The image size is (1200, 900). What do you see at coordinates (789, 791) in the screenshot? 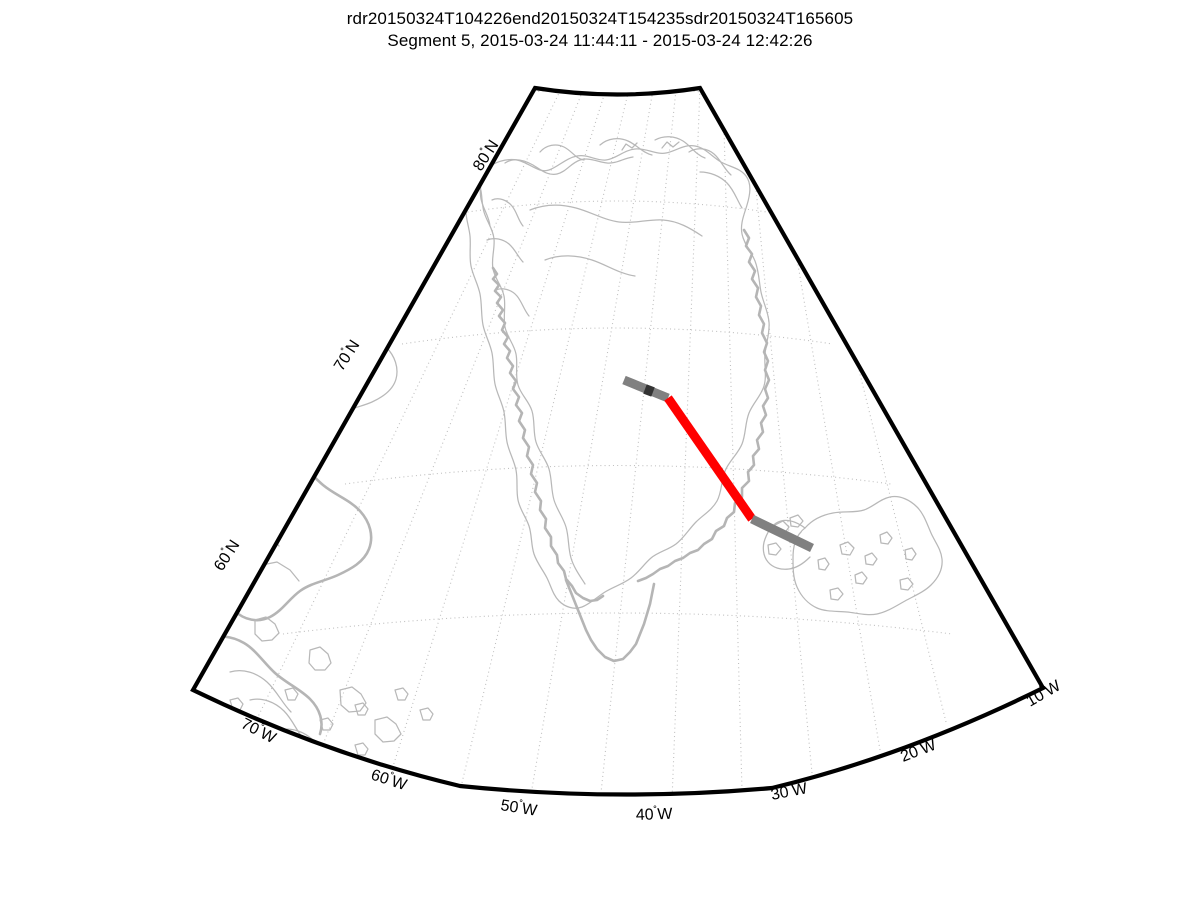
I see `lon-label-30w: 30˚W` at bounding box center [789, 791].